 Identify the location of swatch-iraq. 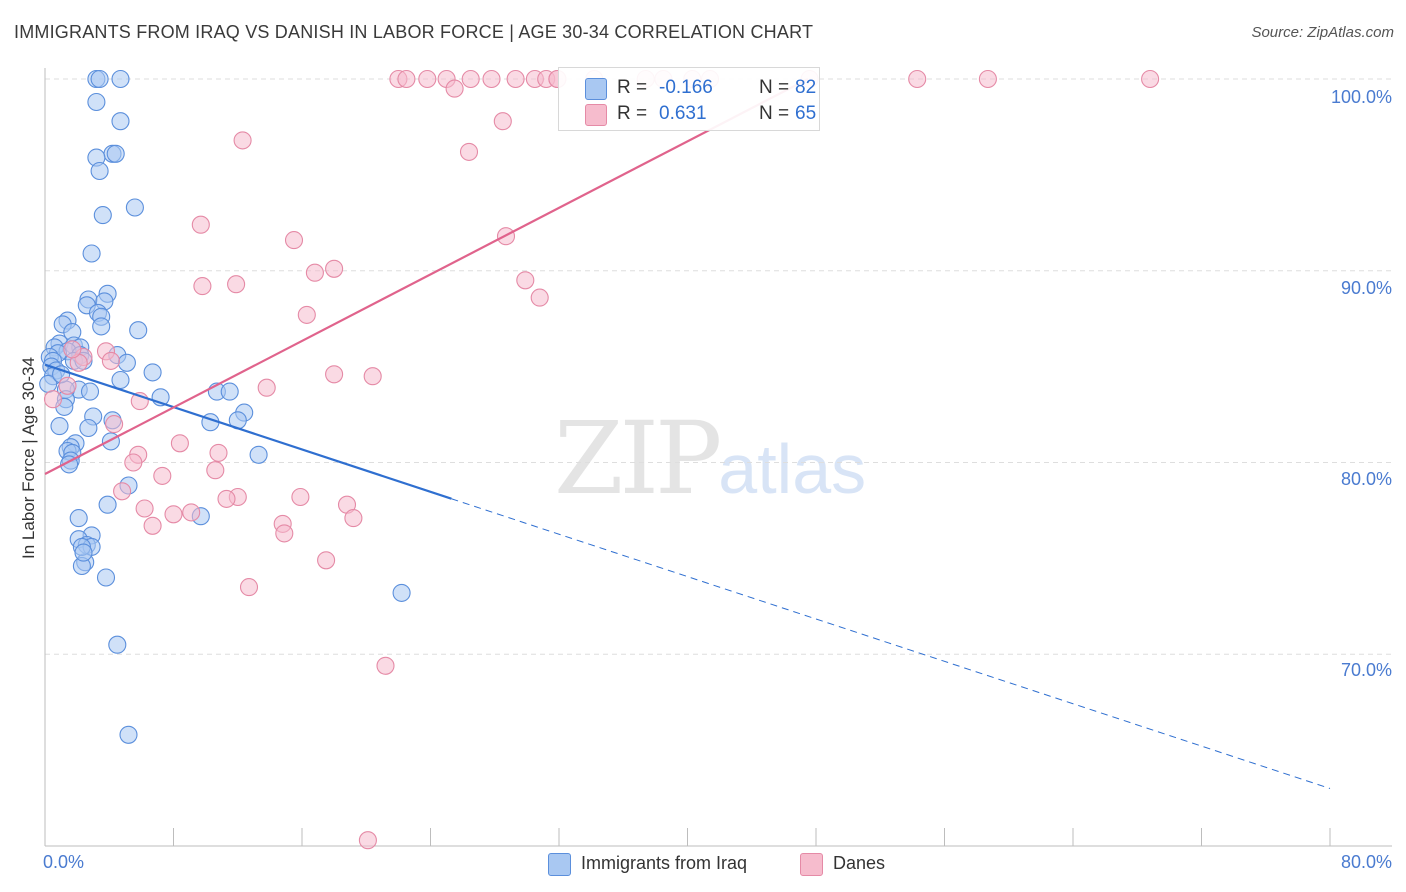
(596, 89).